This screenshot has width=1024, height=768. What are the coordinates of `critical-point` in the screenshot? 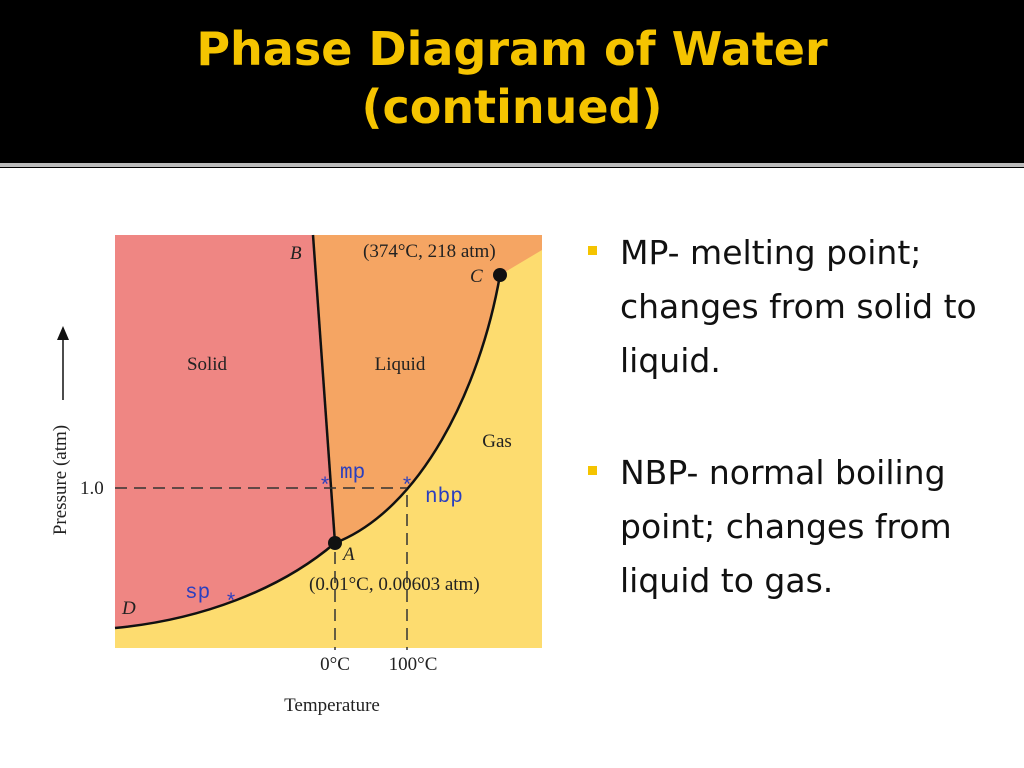 It's located at (500, 275).